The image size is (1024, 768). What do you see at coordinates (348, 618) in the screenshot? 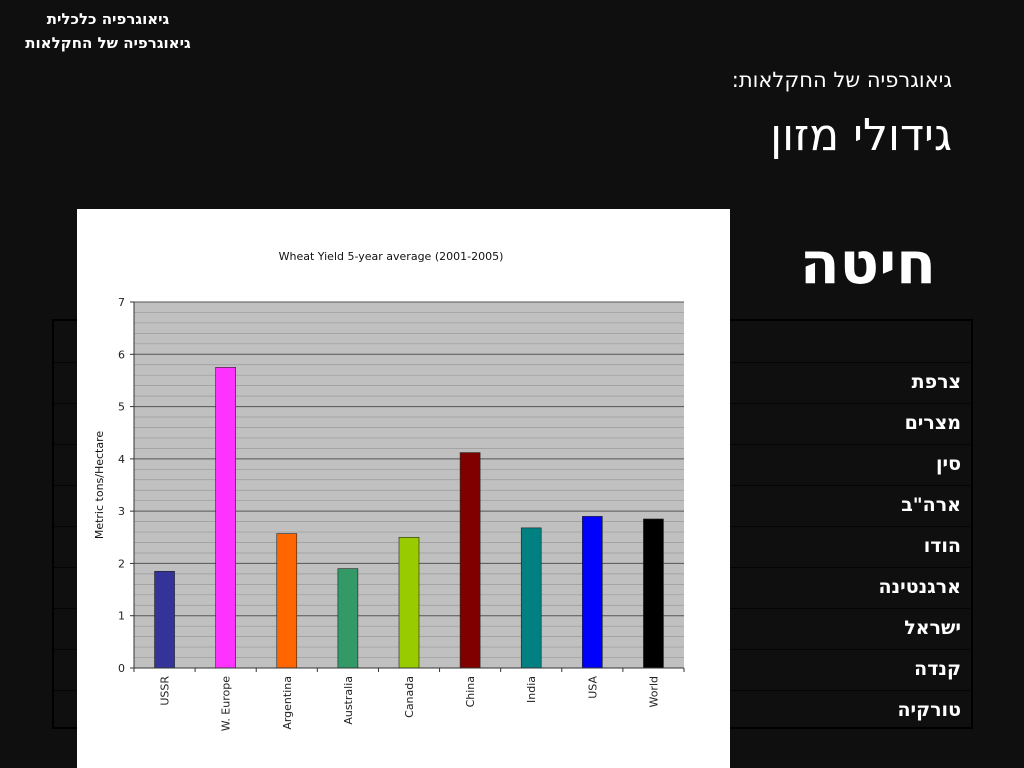
I see `bar-australia` at bounding box center [348, 618].